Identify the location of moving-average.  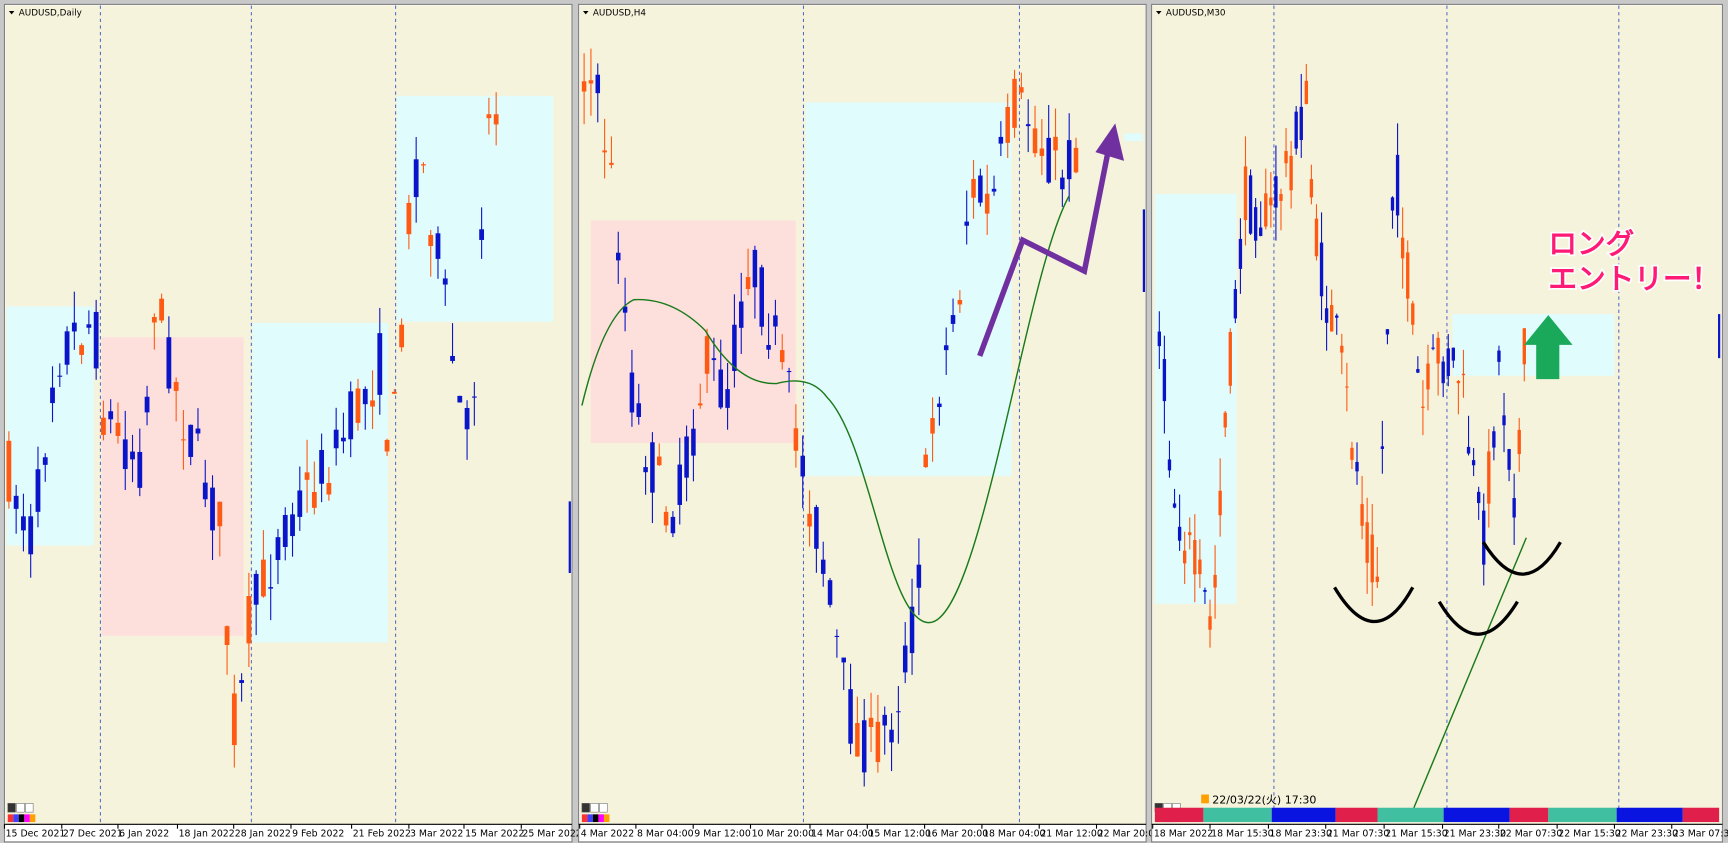
(825, 409).